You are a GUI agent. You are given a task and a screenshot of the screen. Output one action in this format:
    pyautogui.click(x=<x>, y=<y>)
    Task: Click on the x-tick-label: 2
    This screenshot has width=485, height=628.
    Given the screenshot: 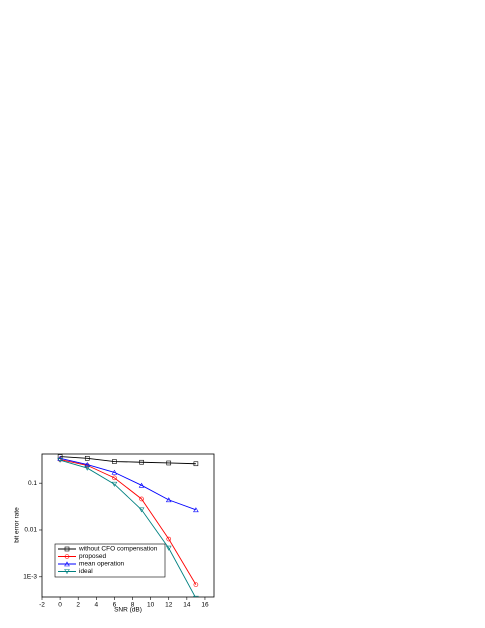 What is the action you would take?
    pyautogui.click(x=78, y=605)
    